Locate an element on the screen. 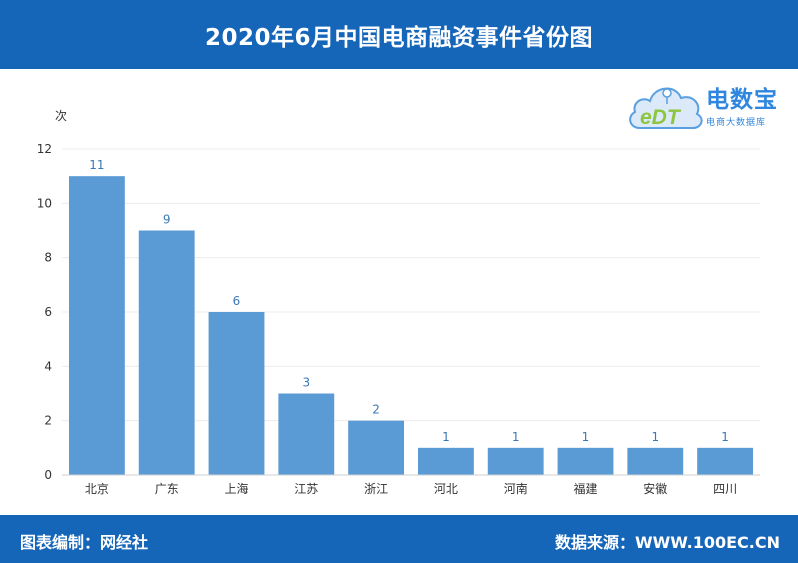 The image size is (798, 563). bar-value-label: 2 is located at coordinates (376, 410).